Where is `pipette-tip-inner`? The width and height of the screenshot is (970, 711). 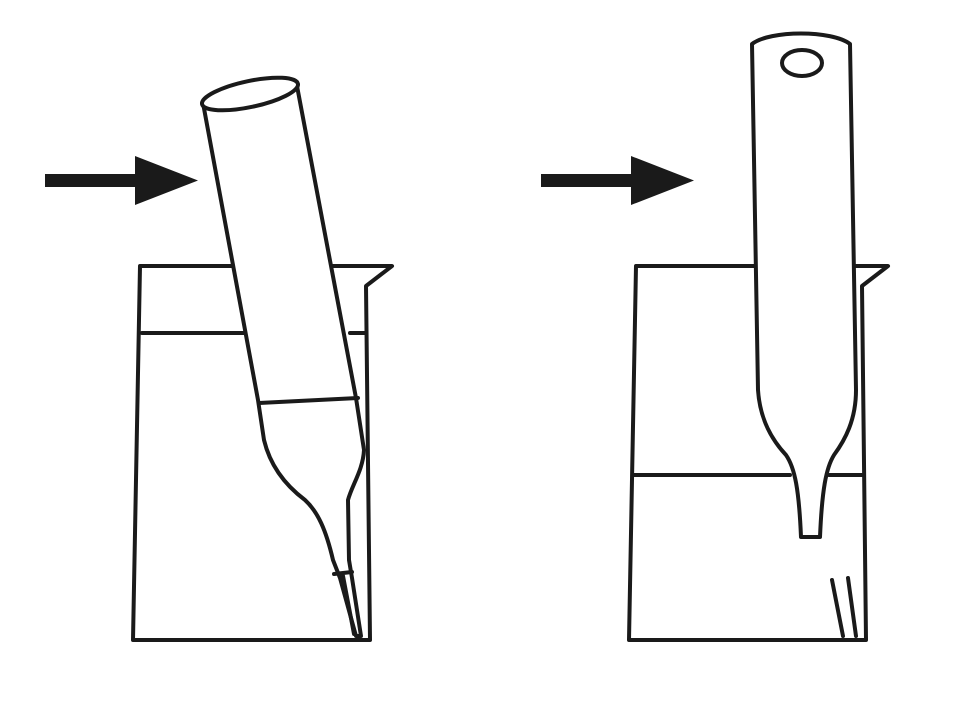 pipette-tip-inner is located at coordinates (348, 605).